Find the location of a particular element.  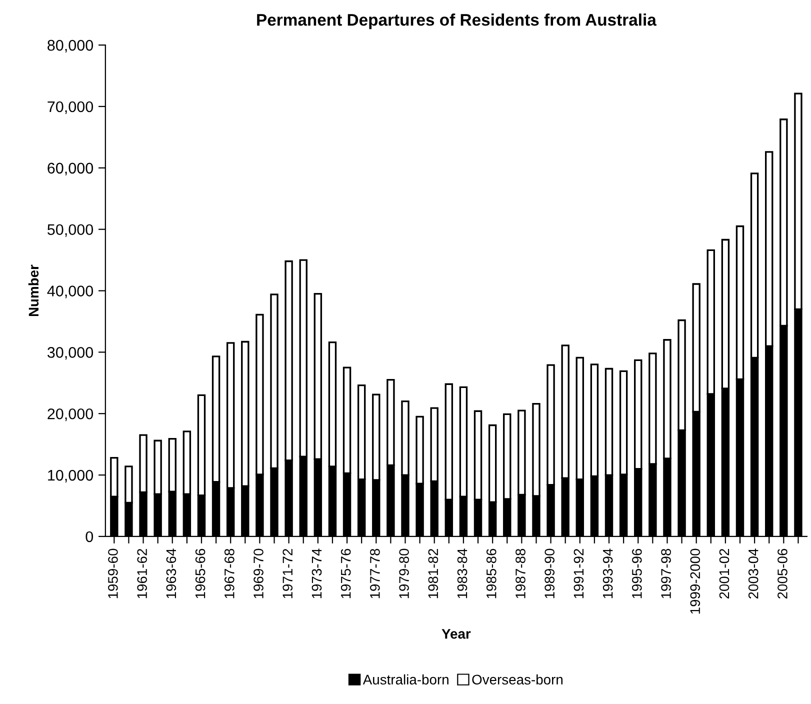

x-tick-label: 1985-86 is located at coordinates (491, 573).